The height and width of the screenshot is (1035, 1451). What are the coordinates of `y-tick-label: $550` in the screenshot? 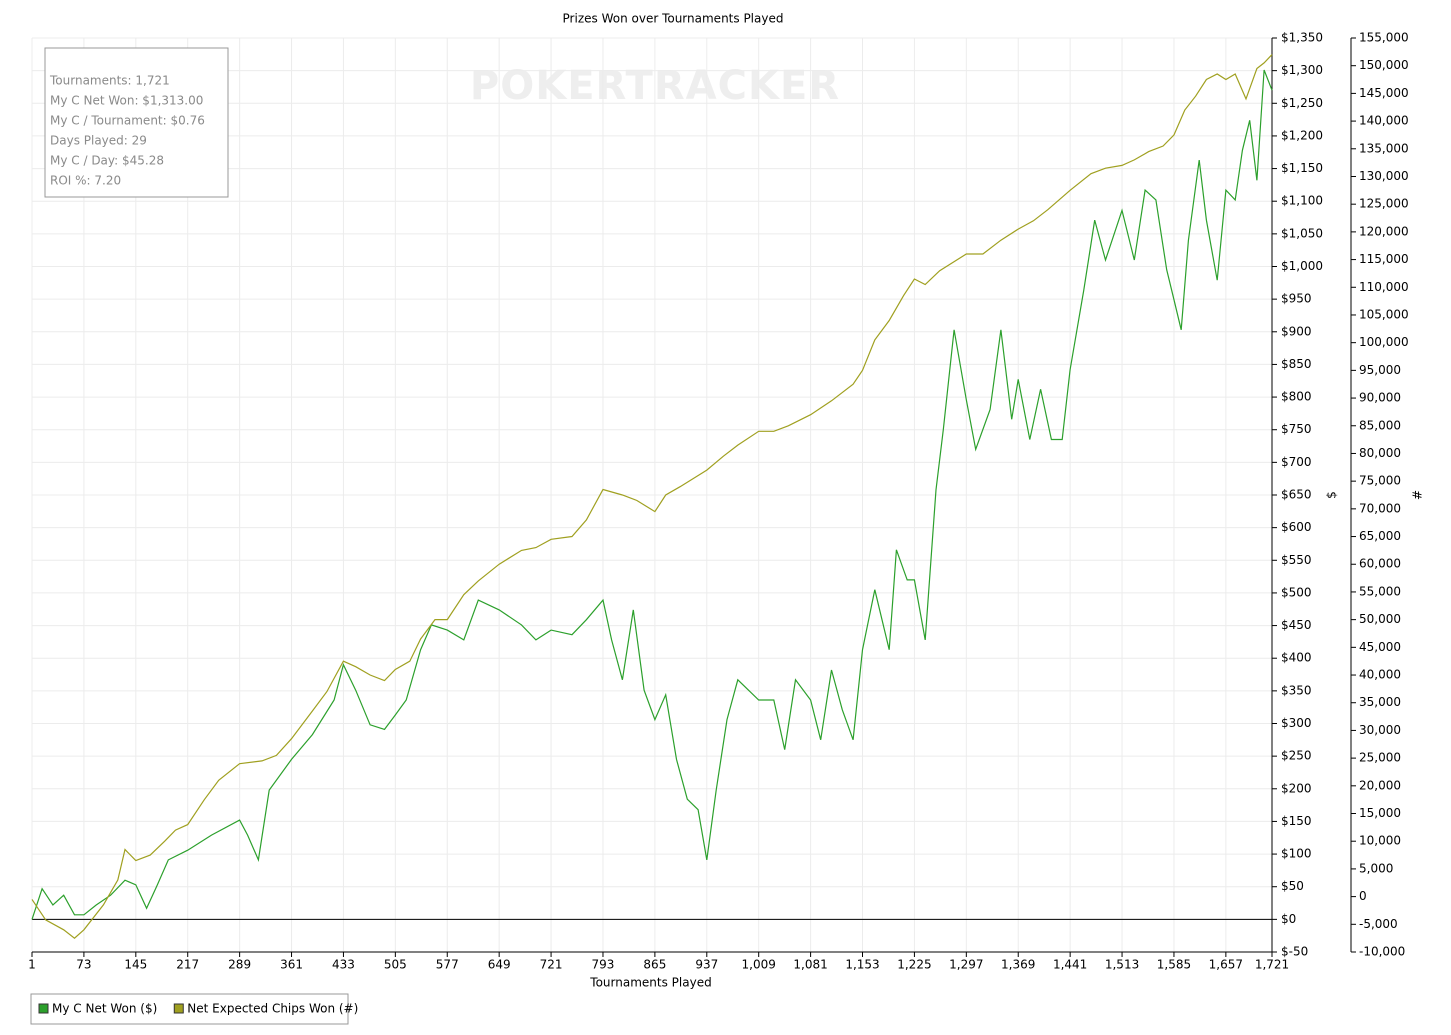 It's located at (1296, 560).